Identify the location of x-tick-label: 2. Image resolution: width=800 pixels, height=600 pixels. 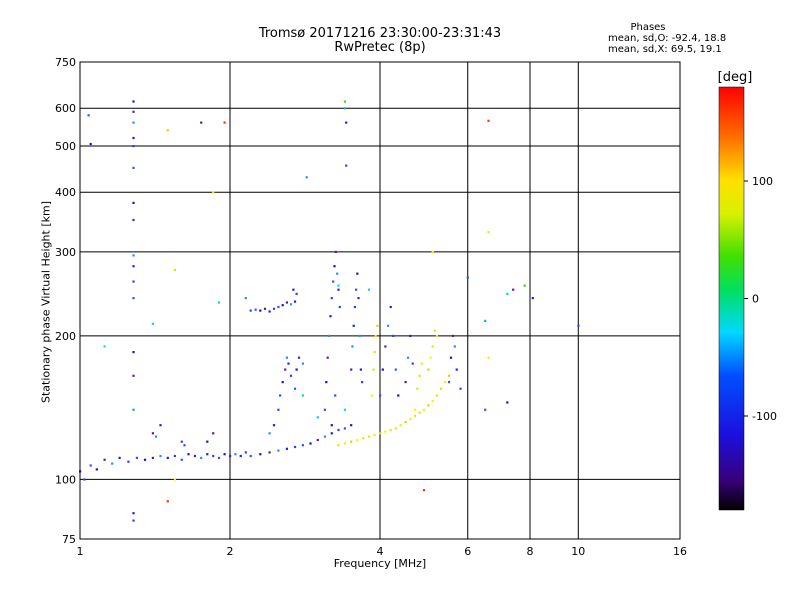
(230, 551).